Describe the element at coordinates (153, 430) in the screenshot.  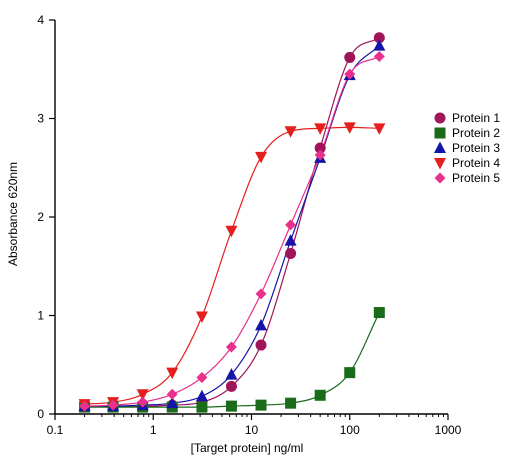
I see `x-tick-label: 1` at that location.